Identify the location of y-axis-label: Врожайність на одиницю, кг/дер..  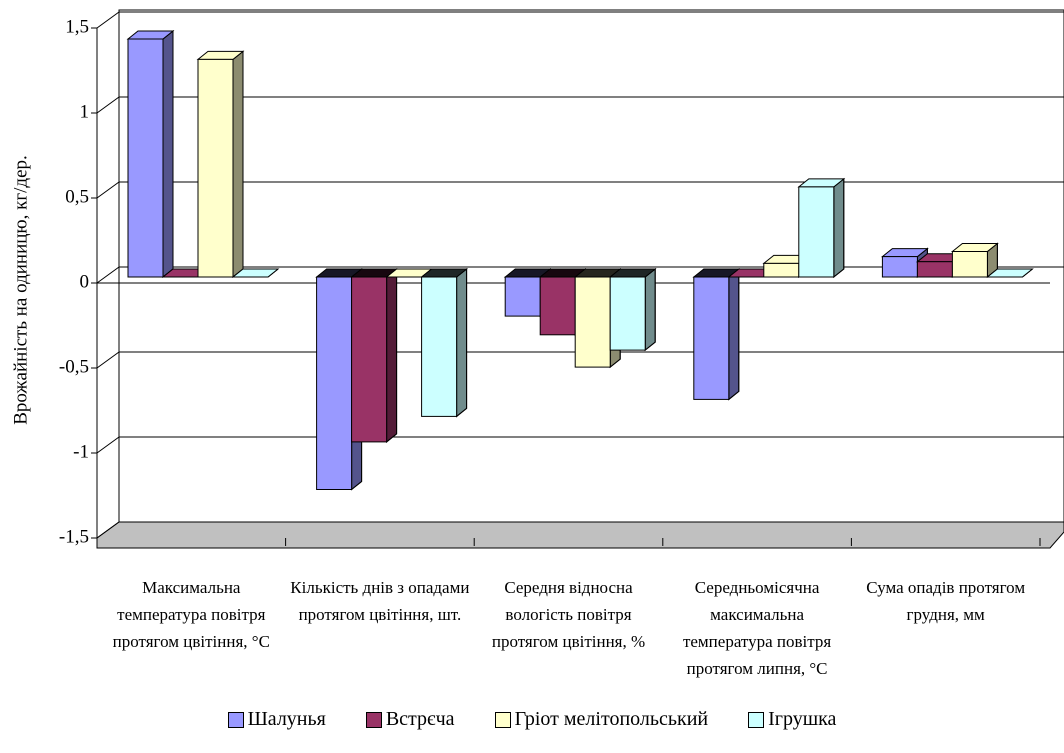
(20, 290).